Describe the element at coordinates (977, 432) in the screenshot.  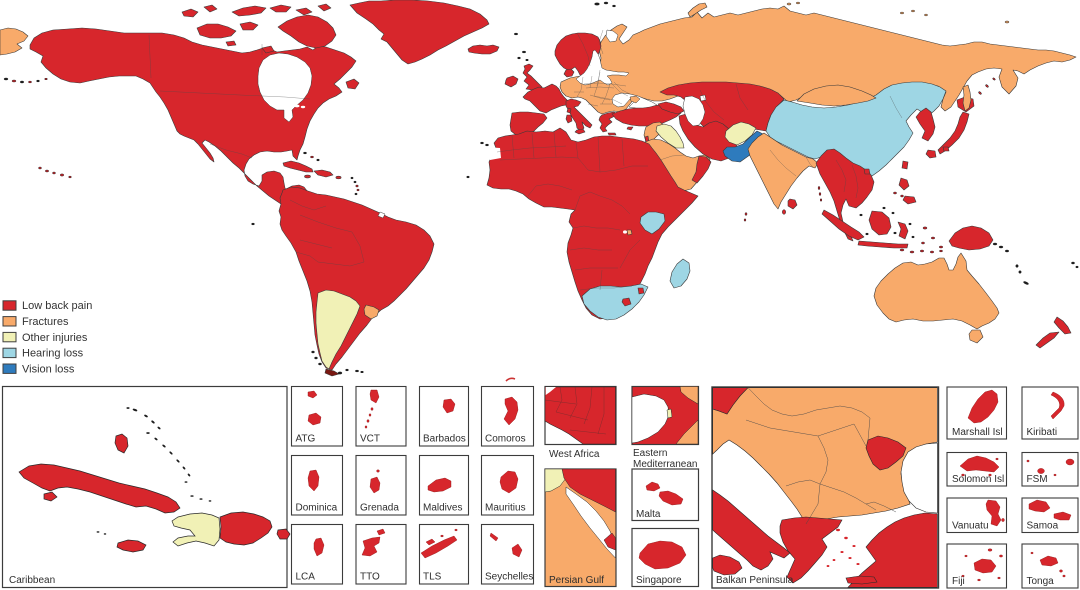
I see `svg-text: Marshall Isl` at that location.